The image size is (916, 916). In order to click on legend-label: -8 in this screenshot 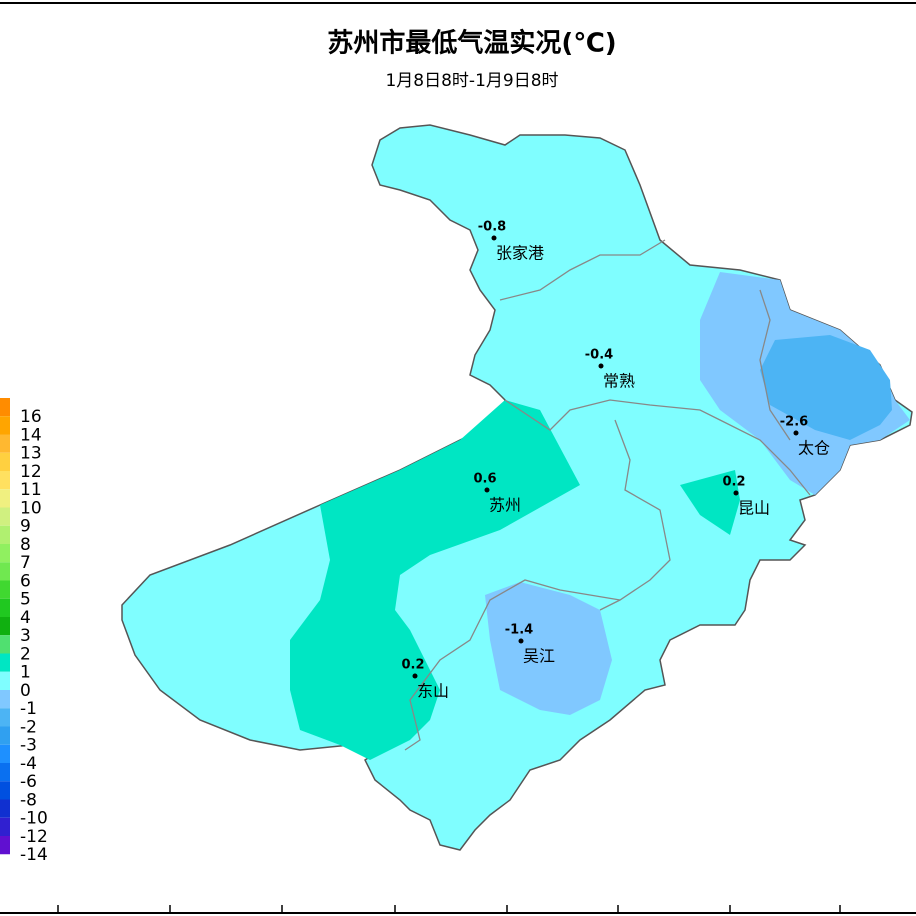, I will do `click(28, 800)`.